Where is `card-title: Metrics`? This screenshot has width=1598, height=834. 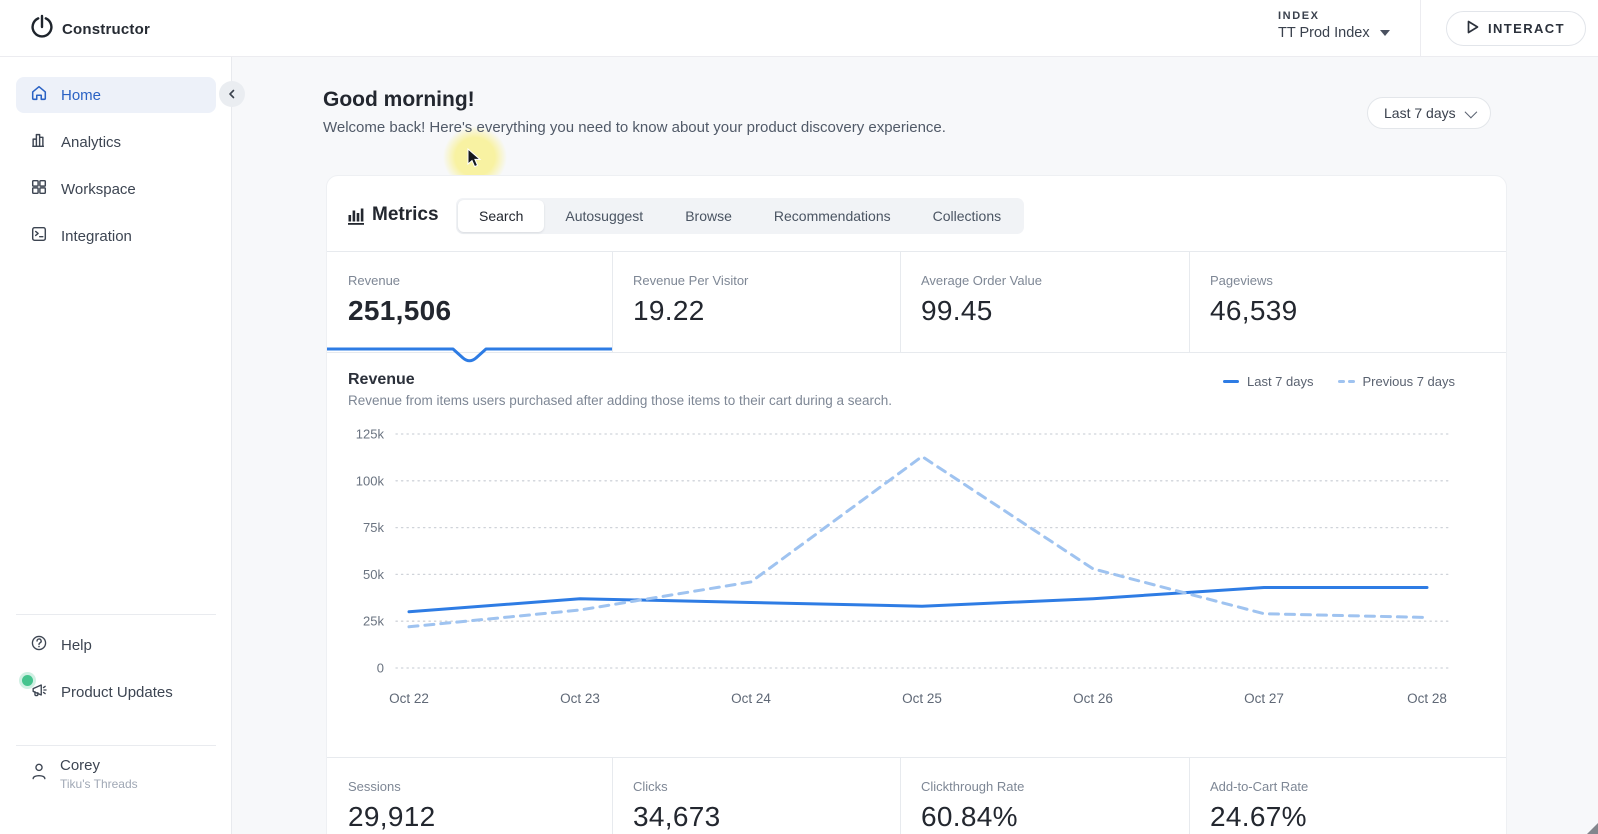
card-title: Metrics is located at coordinates (405, 214).